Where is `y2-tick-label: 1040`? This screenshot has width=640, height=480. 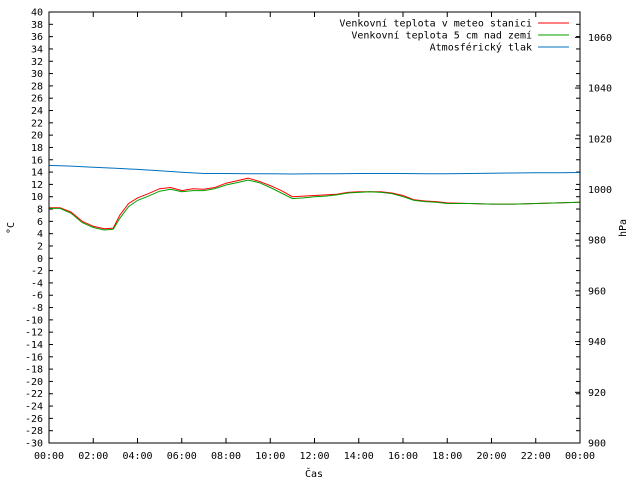 y2-tick-label: 1040 is located at coordinates (600, 89).